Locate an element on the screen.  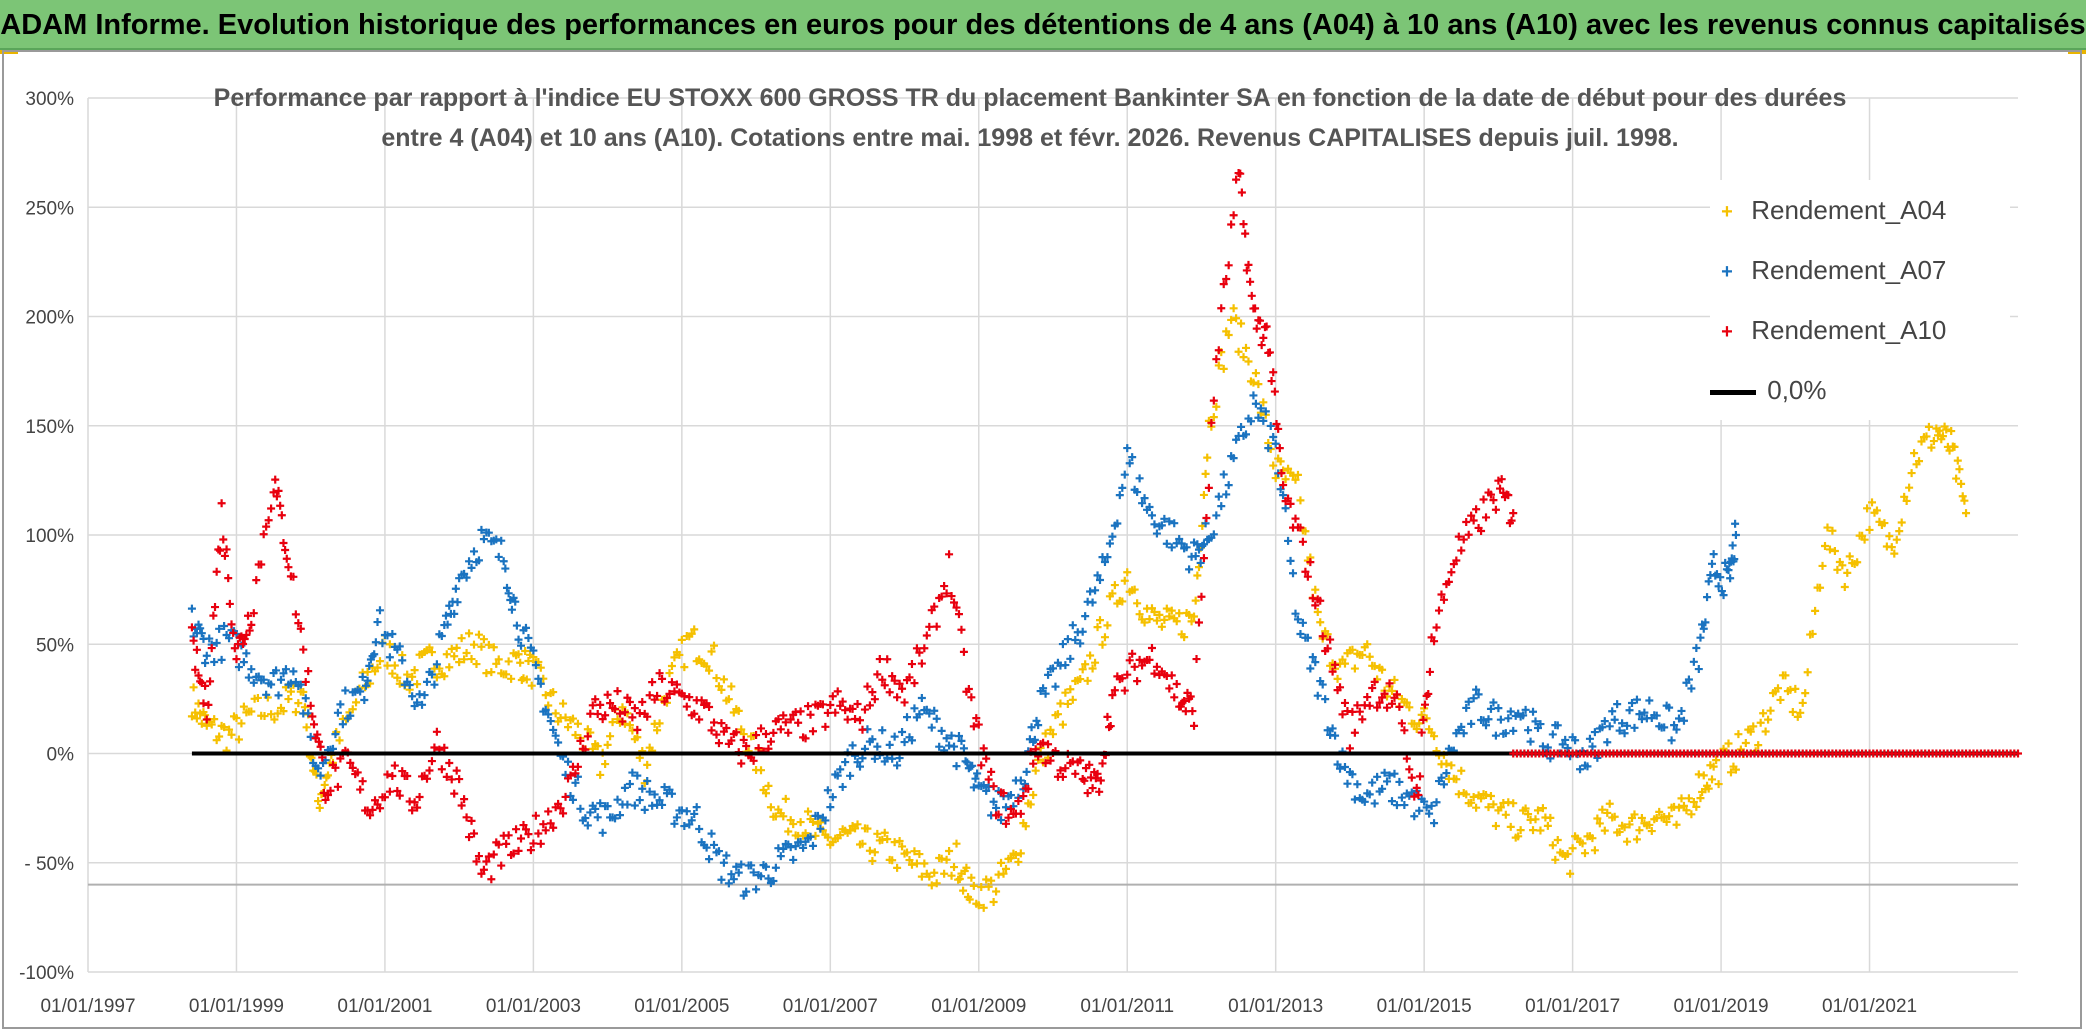
legend-line-zero is located at coordinates (1733, 392).